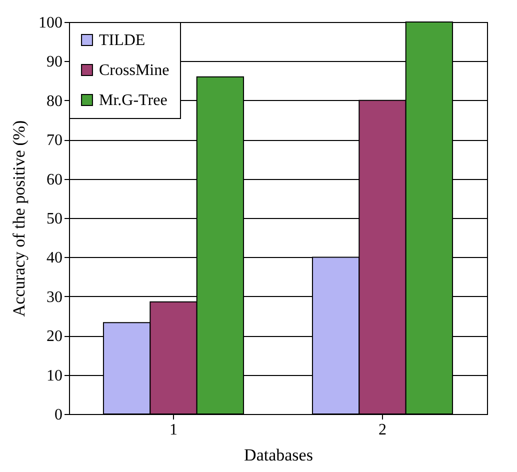  Describe the element at coordinates (54, 337) in the screenshot. I see `y-tick-label: 20` at that location.